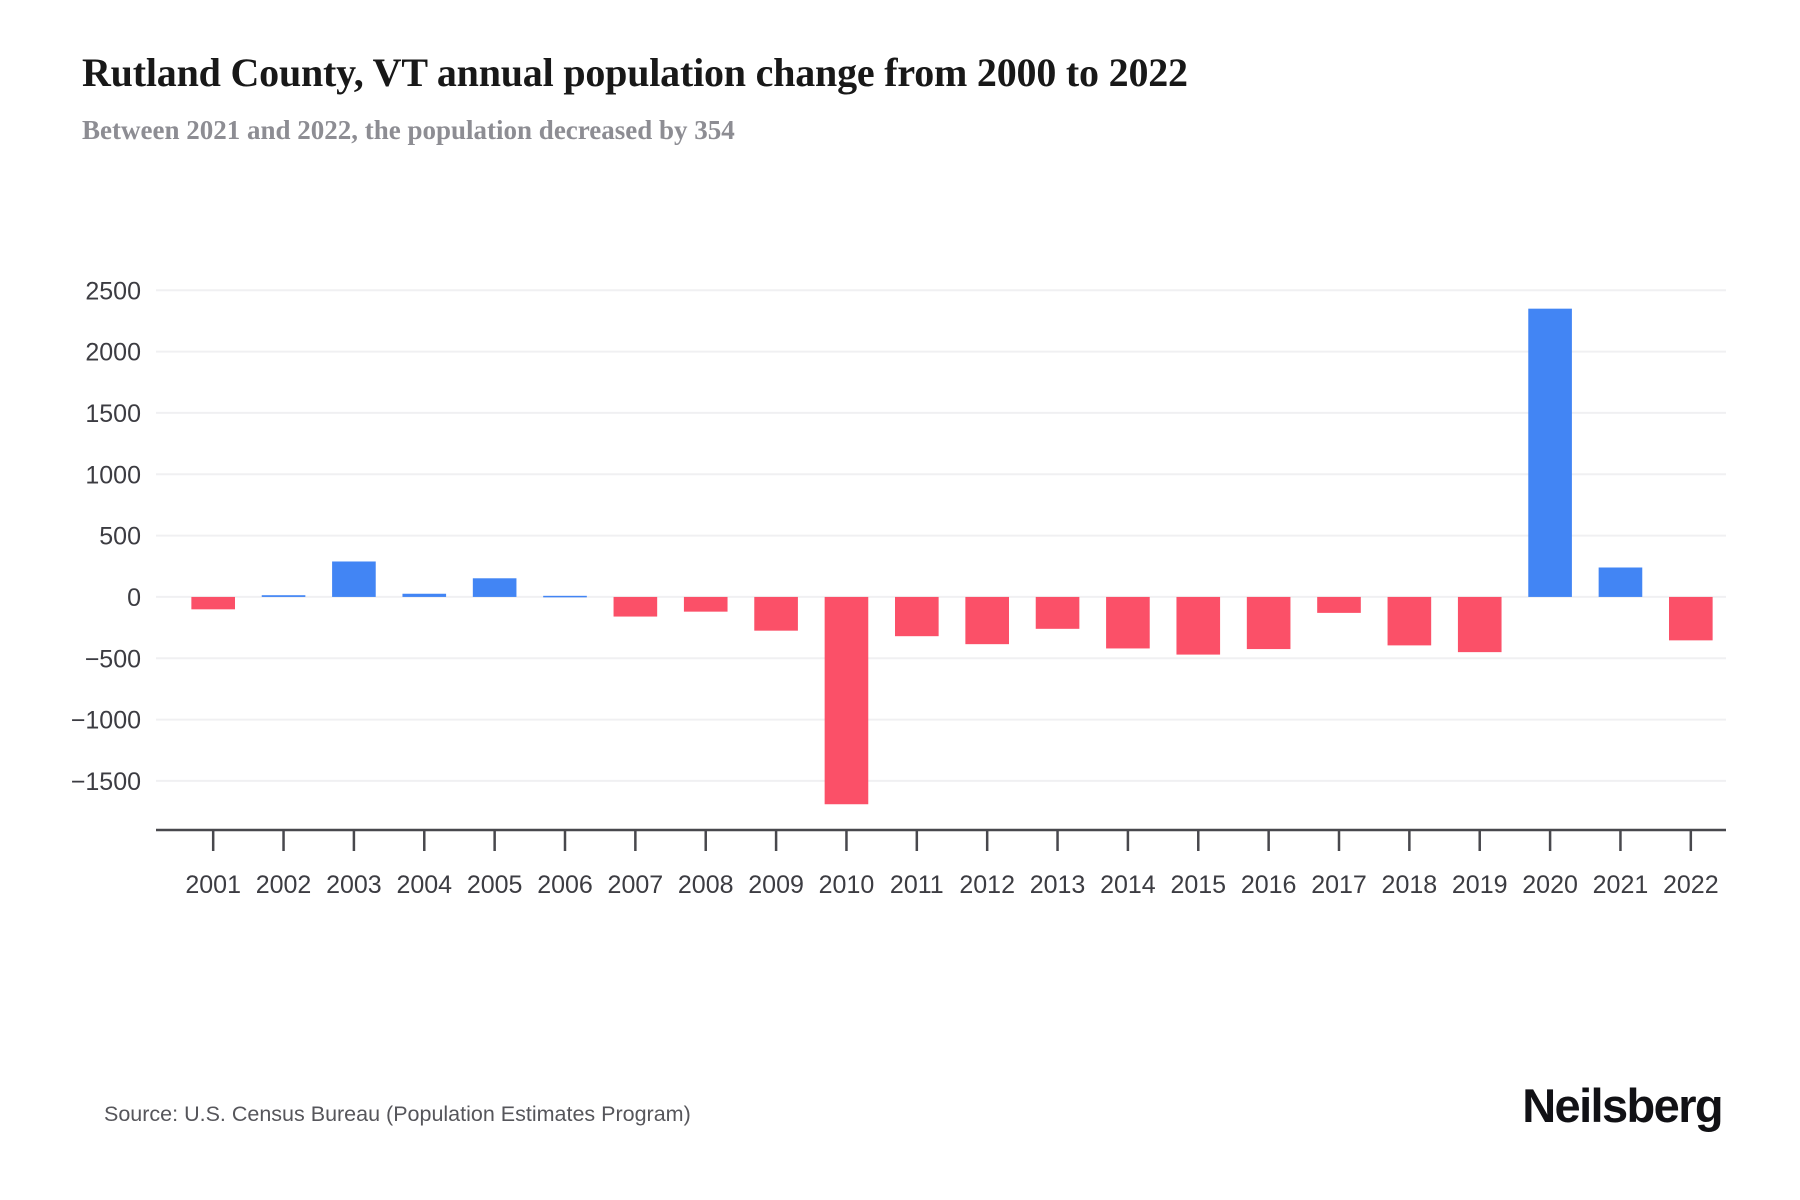 This screenshot has width=1800, height=1200. I want to click on x-axis-tick-label: 2016, so click(1269, 885).